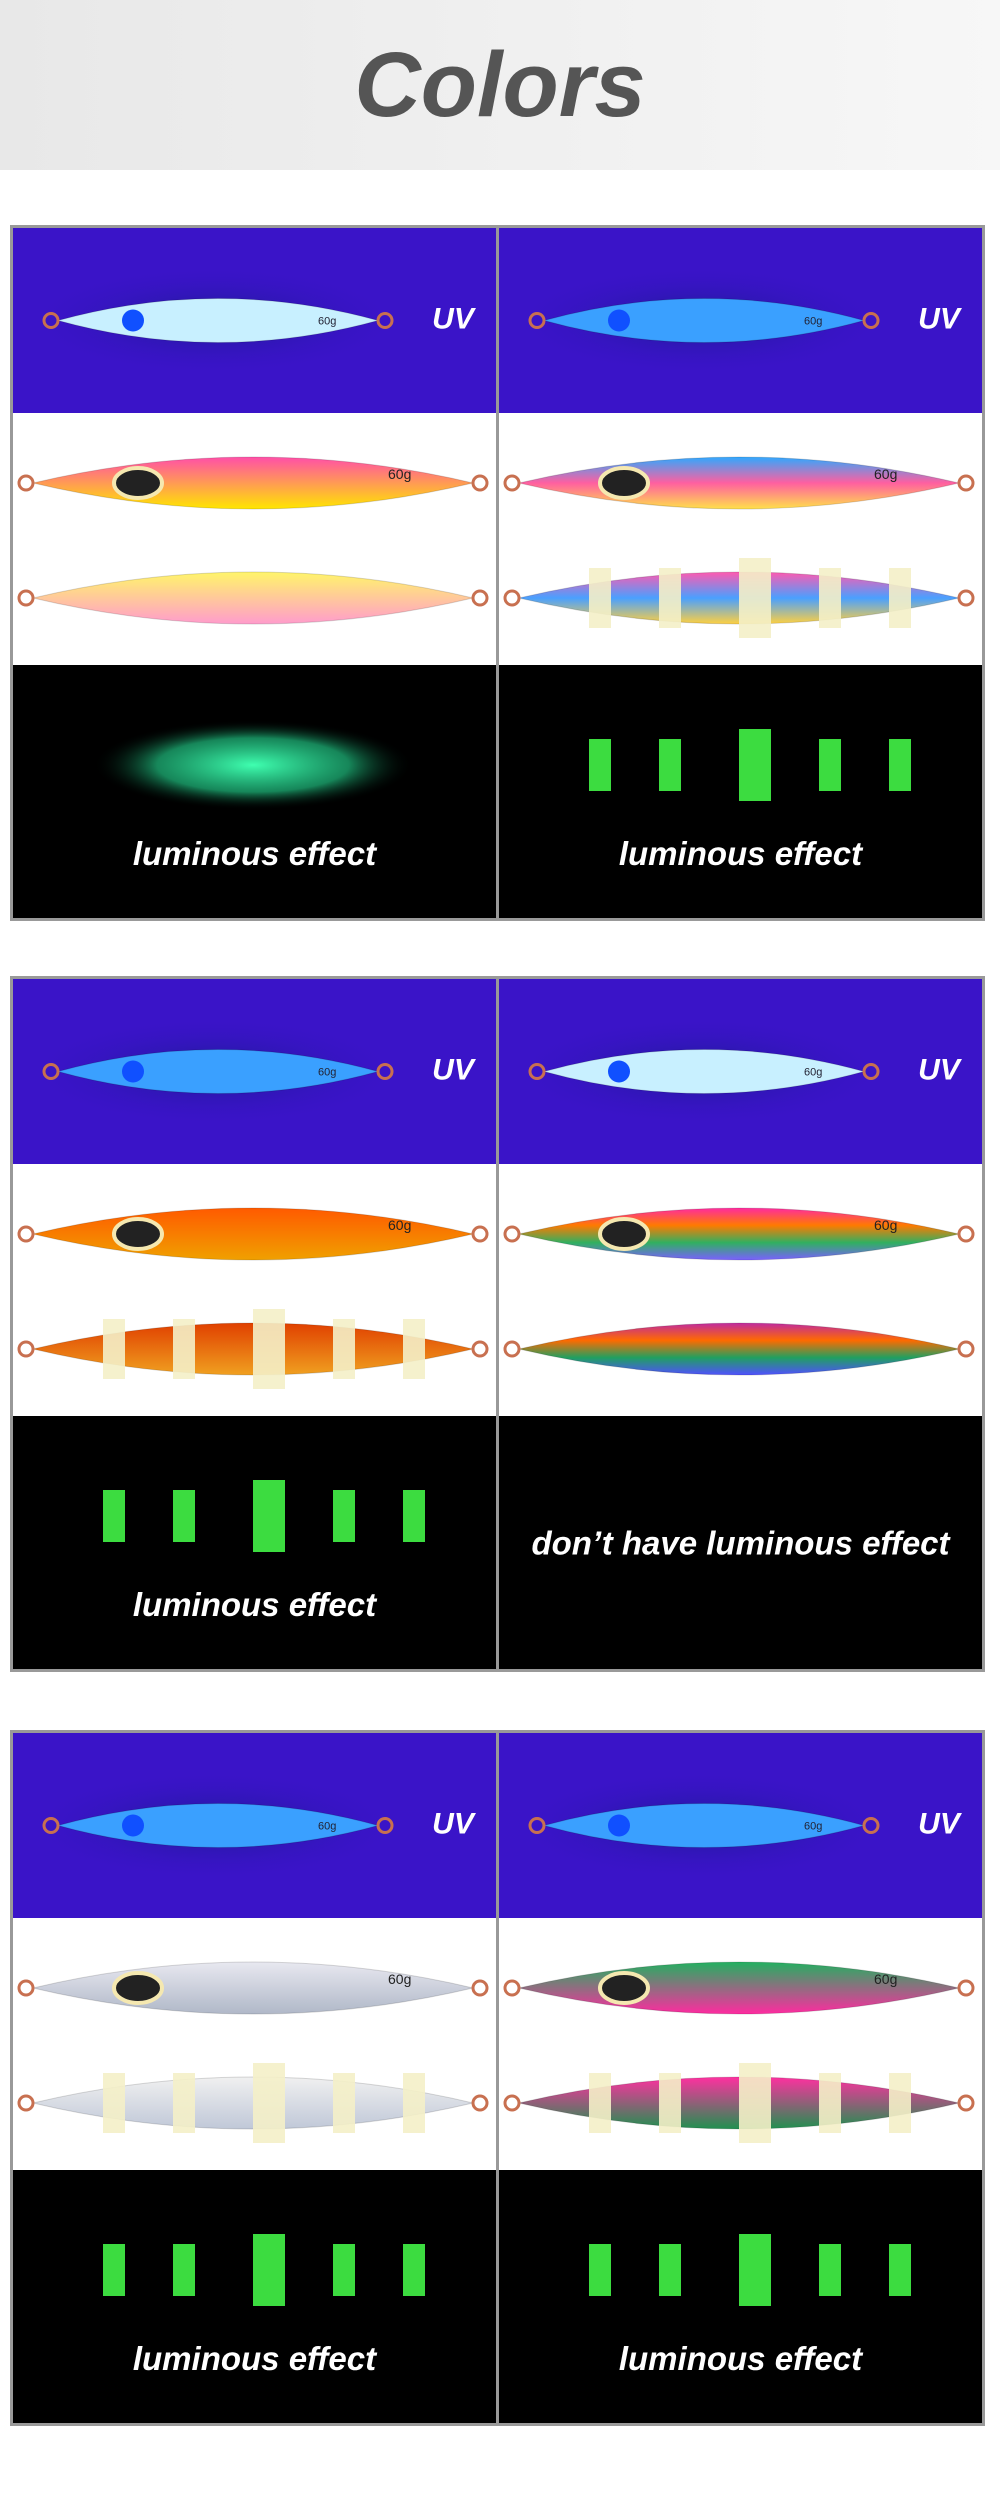 This screenshot has width=1000, height=2518. What do you see at coordinates (253, 765) in the screenshot?
I see `glow` at bounding box center [253, 765].